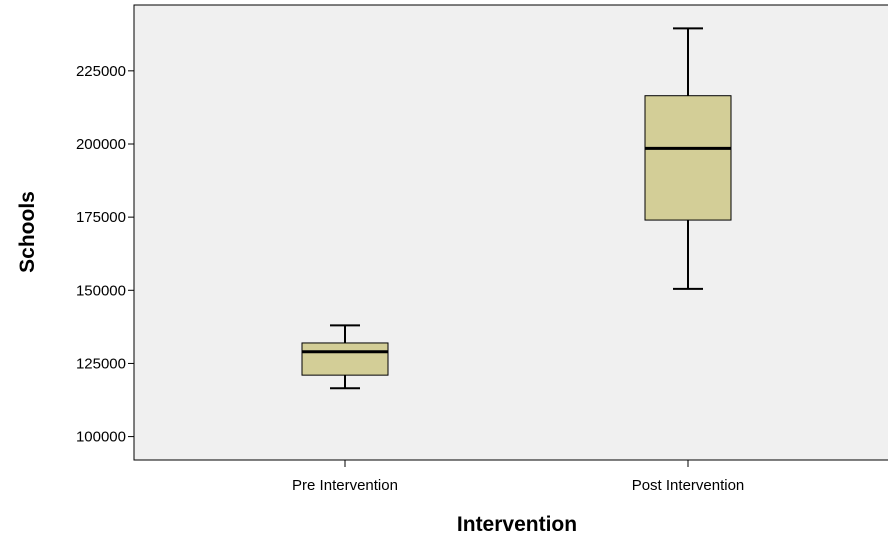 The height and width of the screenshot is (538, 888). Describe the element at coordinates (518, 477) in the screenshot. I see `x-axis: Pre Intervention Post Intervention` at that location.